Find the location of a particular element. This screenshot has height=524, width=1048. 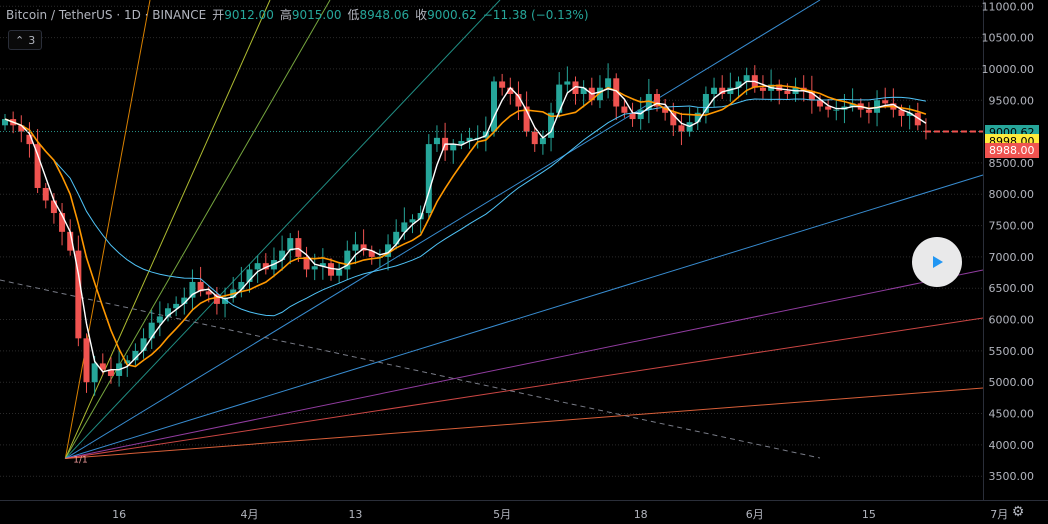

play-icon is located at coordinates (938, 262).